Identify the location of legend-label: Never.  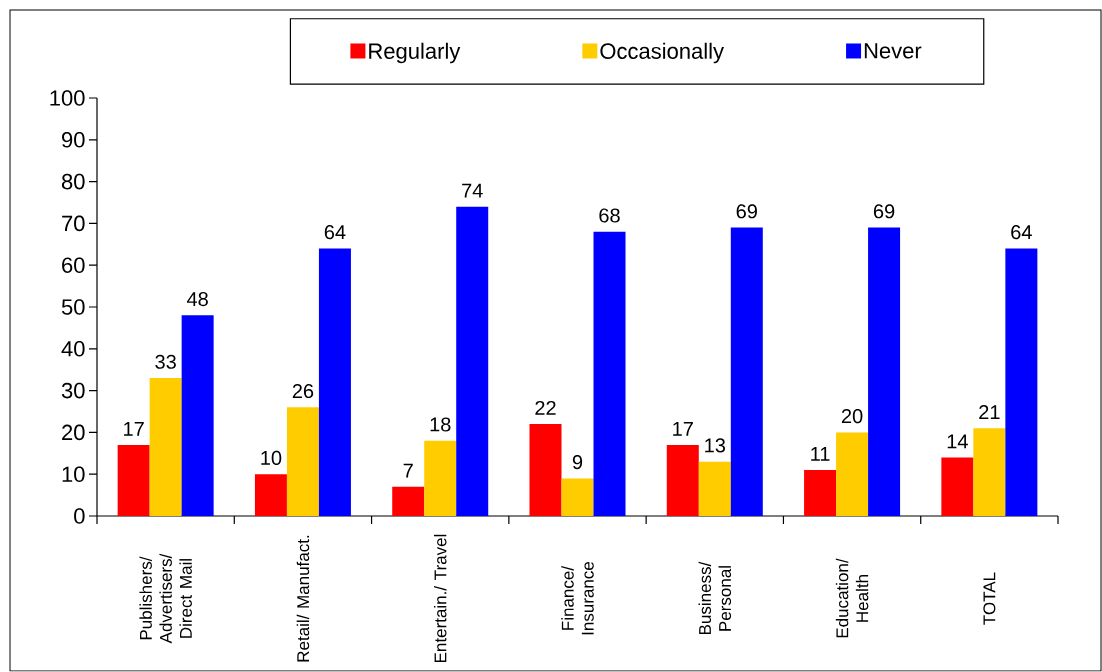
(893, 51).